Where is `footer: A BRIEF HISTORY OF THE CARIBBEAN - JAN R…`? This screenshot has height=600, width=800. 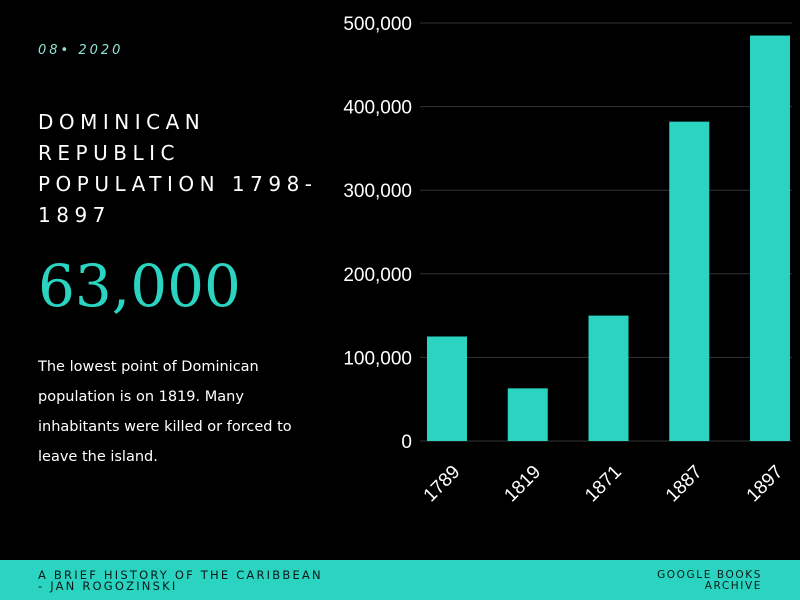
footer: A BRIEF HISTORY OF THE CARIBBEAN - JAN R… is located at coordinates (400, 580).